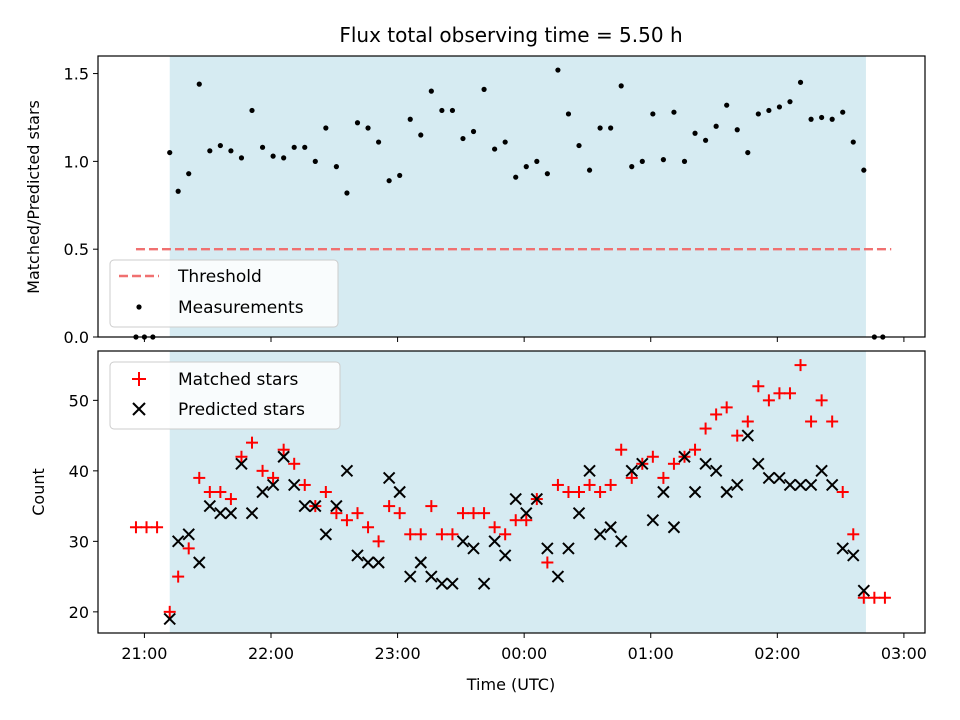 The width and height of the screenshot is (960, 720). What do you see at coordinates (777, 653) in the screenshot?
I see `xtick-label: 02:00` at bounding box center [777, 653].